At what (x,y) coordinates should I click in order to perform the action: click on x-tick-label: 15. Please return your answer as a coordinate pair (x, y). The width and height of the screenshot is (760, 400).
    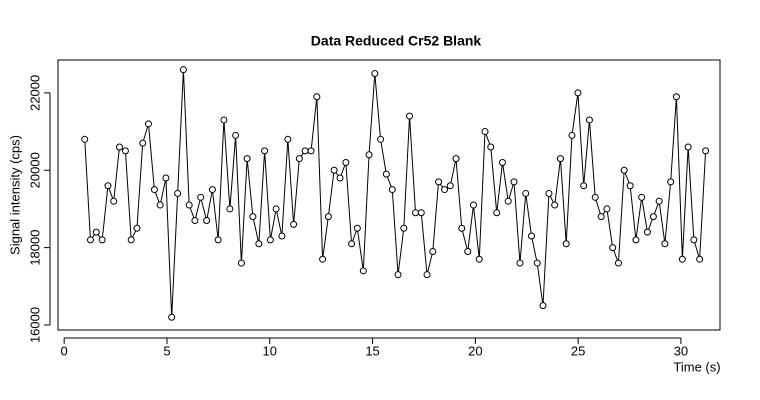
    Looking at the image, I should click on (372, 350).